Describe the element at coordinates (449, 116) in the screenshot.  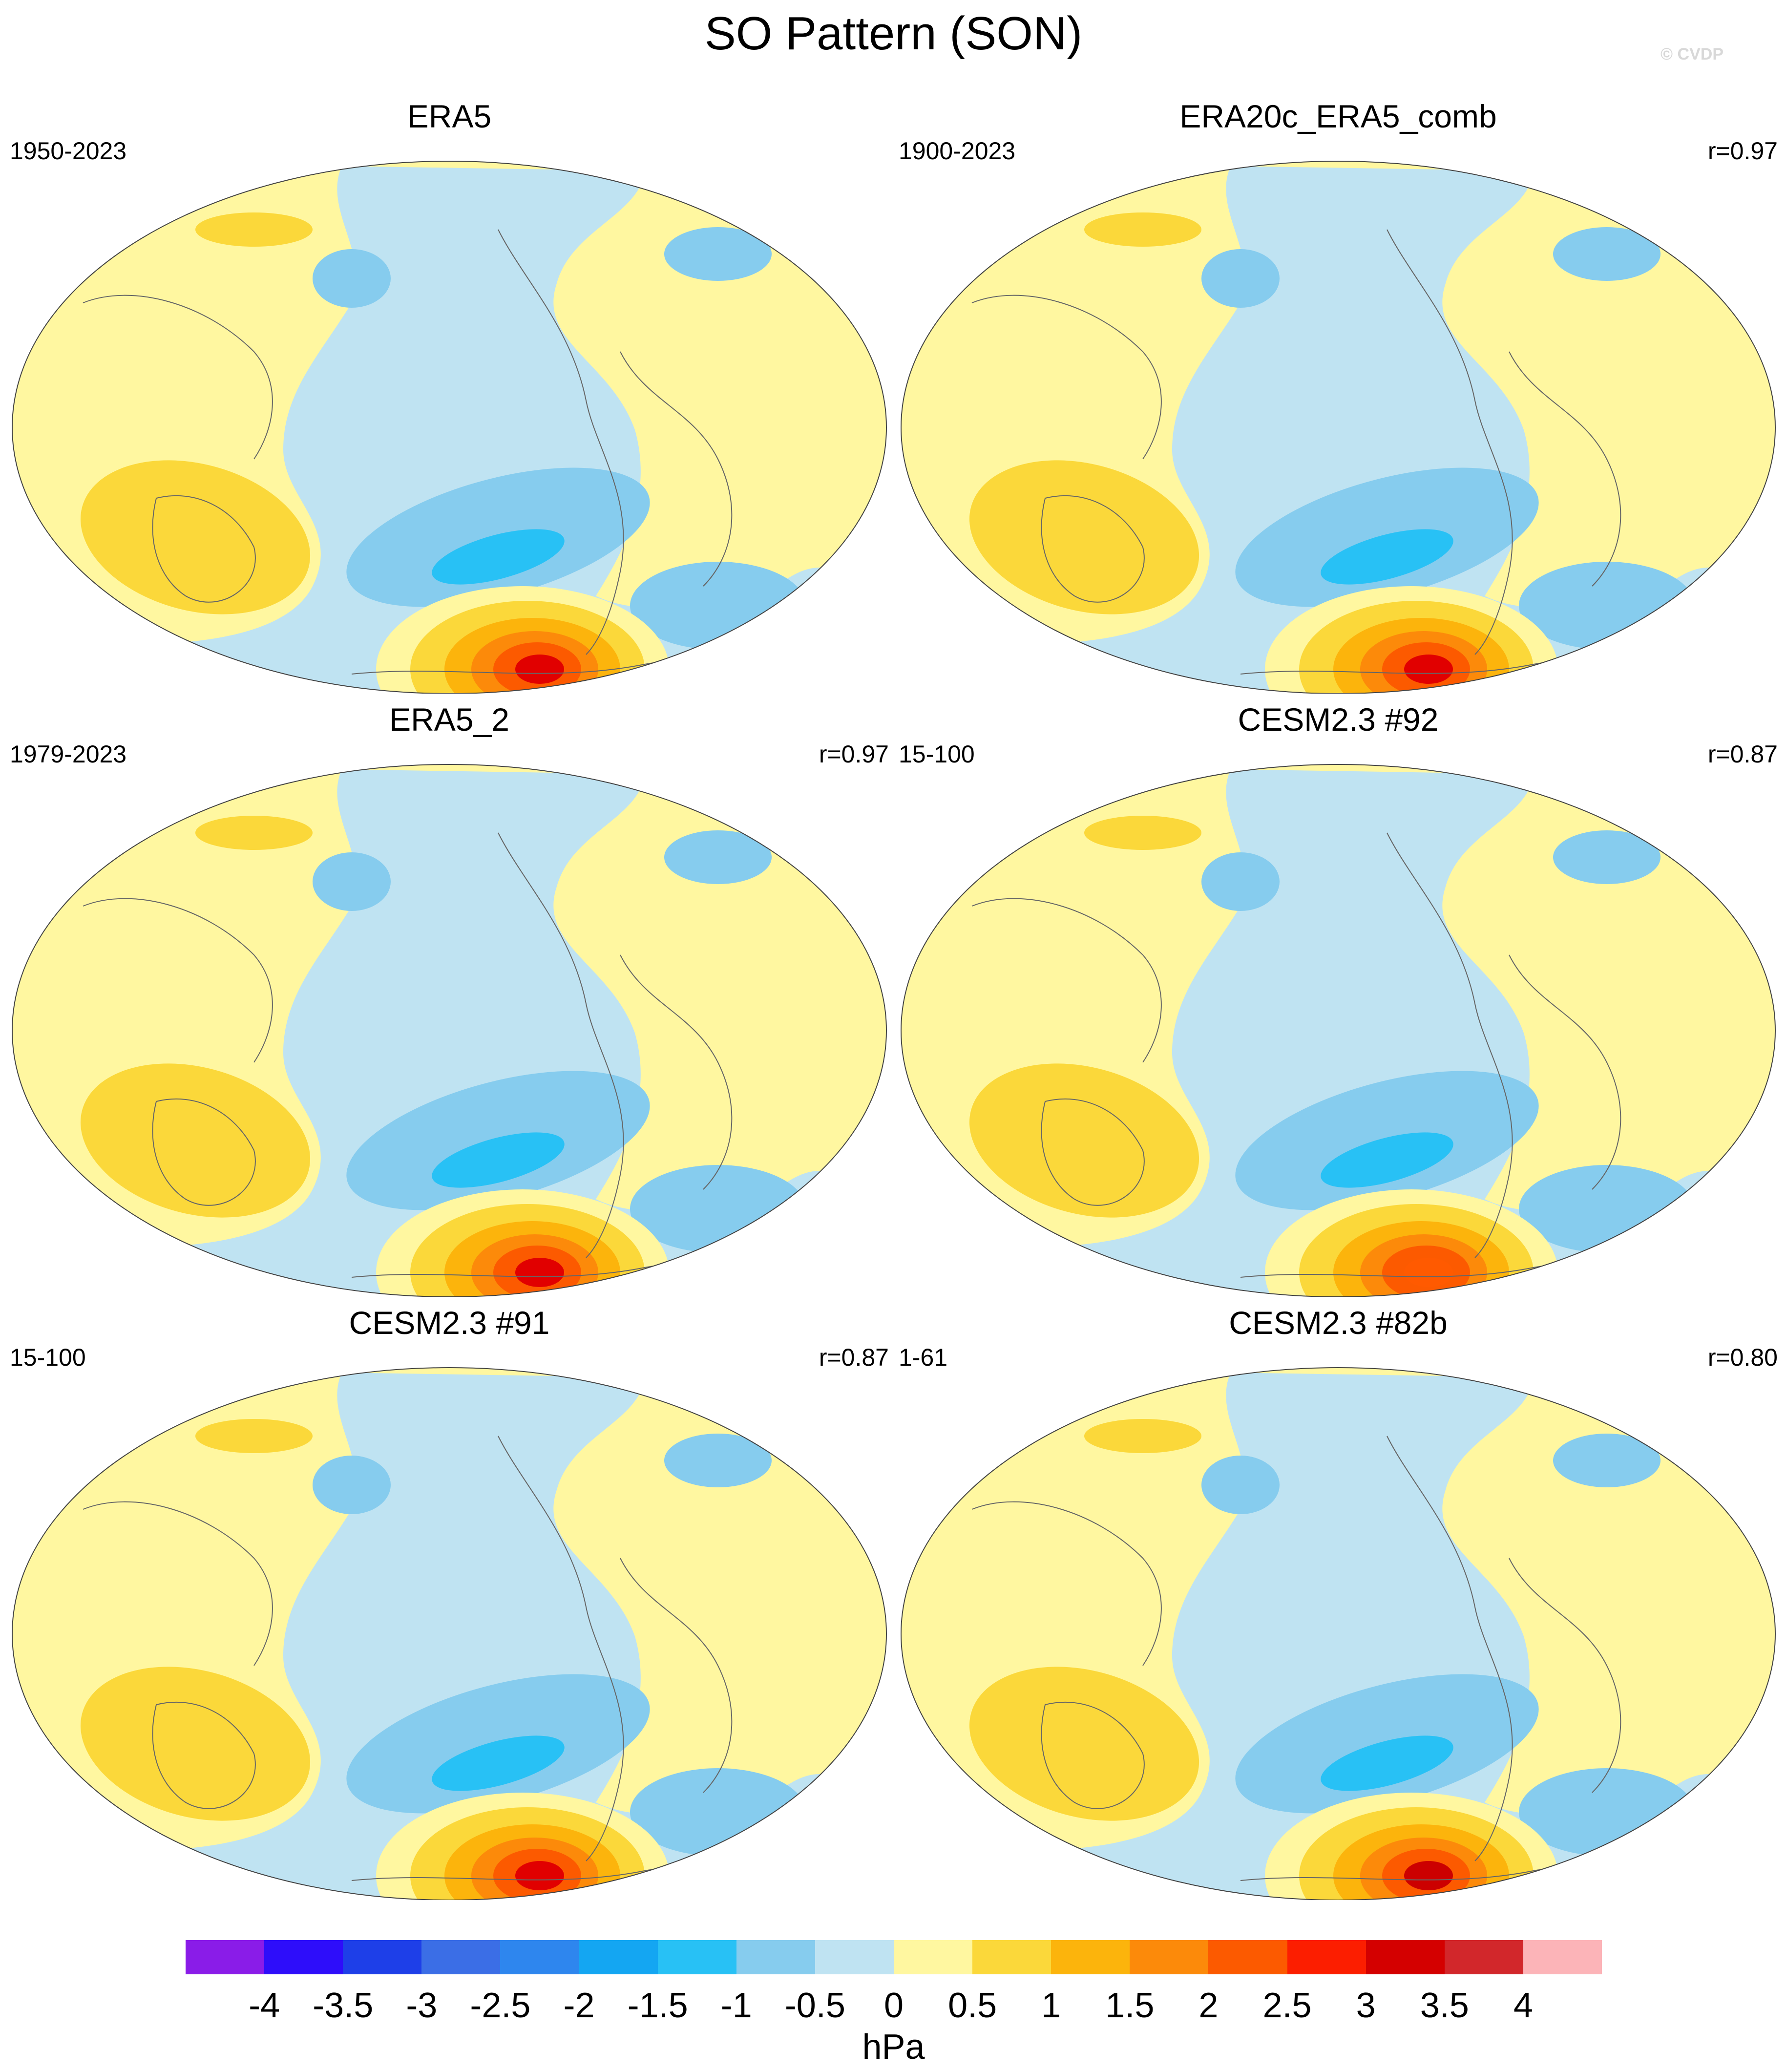
I see `panel-title: ERA5` at that location.